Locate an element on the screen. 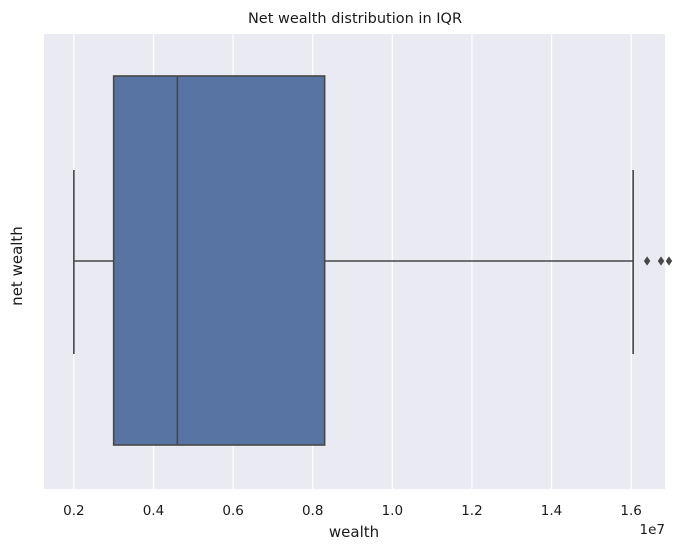  x-tick-label: 1.4 is located at coordinates (551, 511).